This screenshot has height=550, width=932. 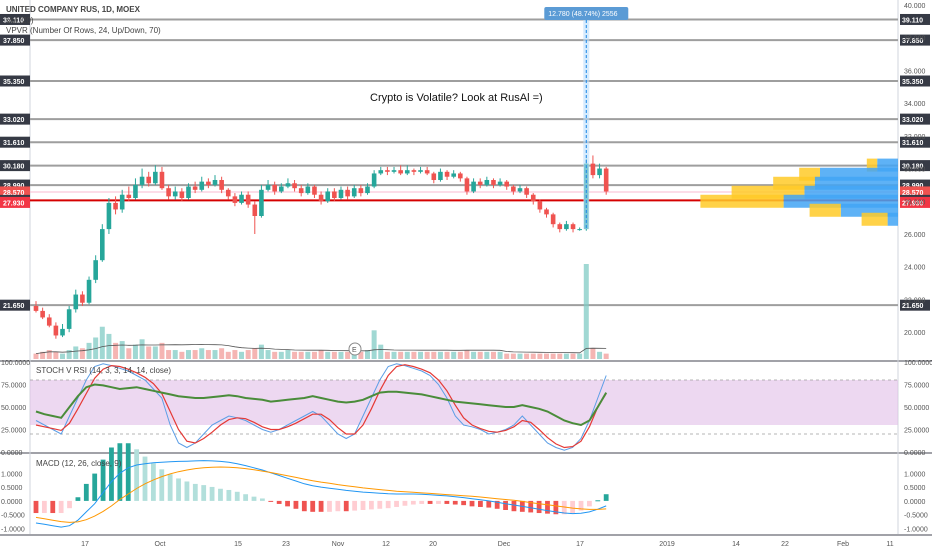 What do you see at coordinates (456, 98) in the screenshot?
I see `annotation-text: Crypto is Volatile? Look at RusAl =)` at bounding box center [456, 98].